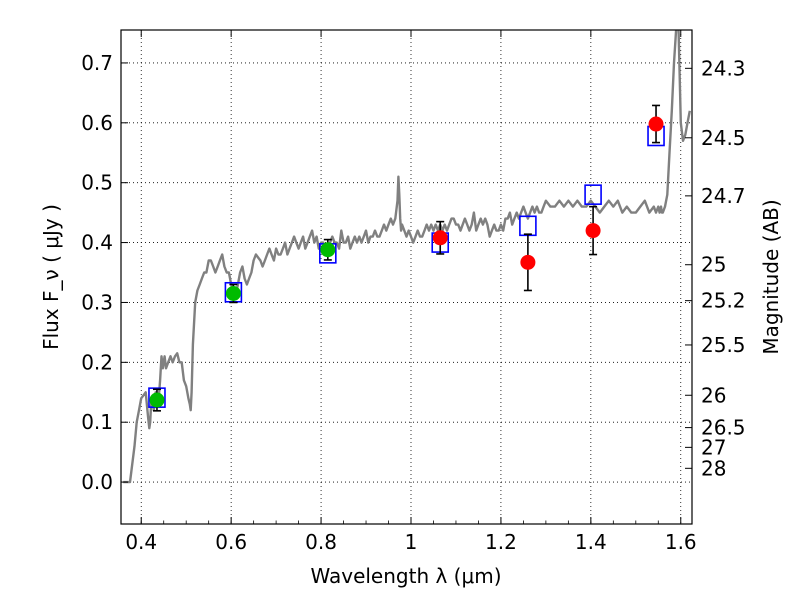  What do you see at coordinates (723, 138) in the screenshot?
I see `right-tick-label: 24.5` at bounding box center [723, 138].